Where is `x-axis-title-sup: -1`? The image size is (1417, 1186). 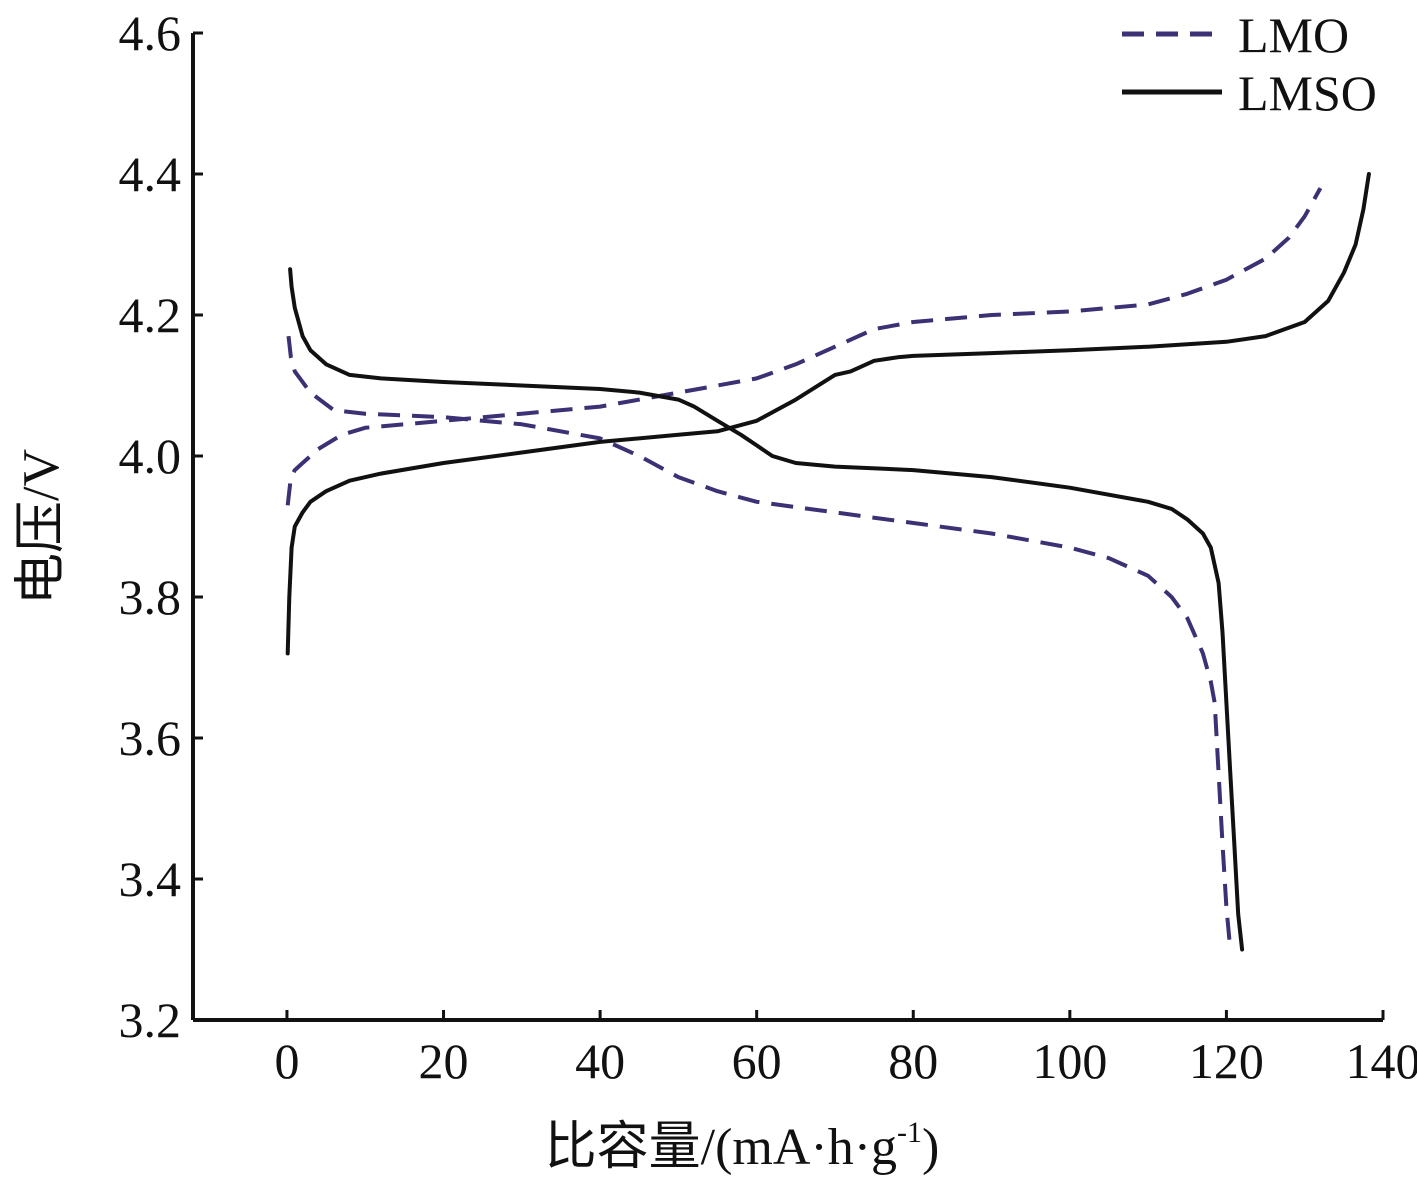
x-axis-title-sup: -1 is located at coordinates (909, 1132).